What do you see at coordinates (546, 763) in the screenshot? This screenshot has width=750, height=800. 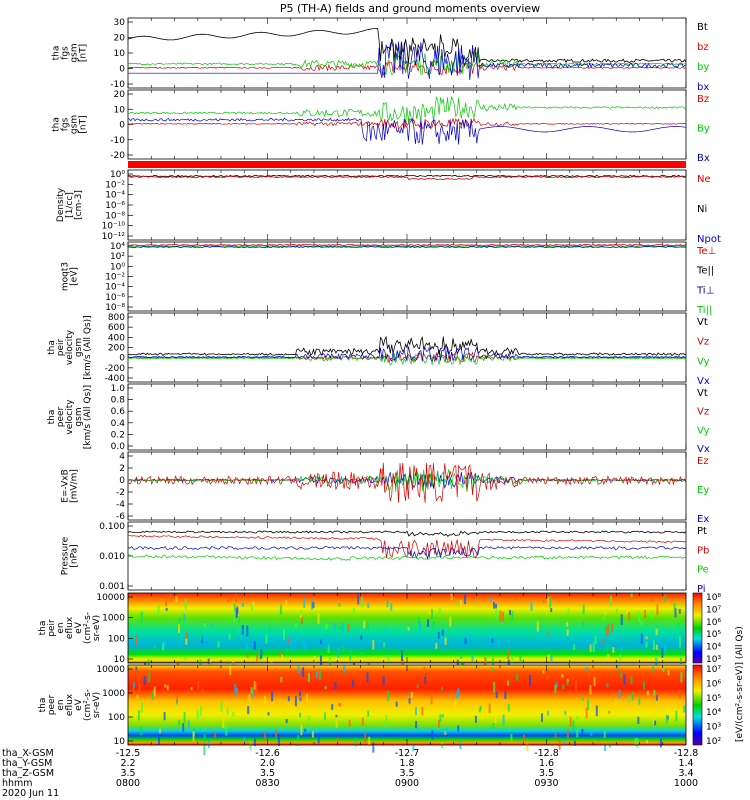 I see `time-axis-value: 1.6` at bounding box center [546, 763].